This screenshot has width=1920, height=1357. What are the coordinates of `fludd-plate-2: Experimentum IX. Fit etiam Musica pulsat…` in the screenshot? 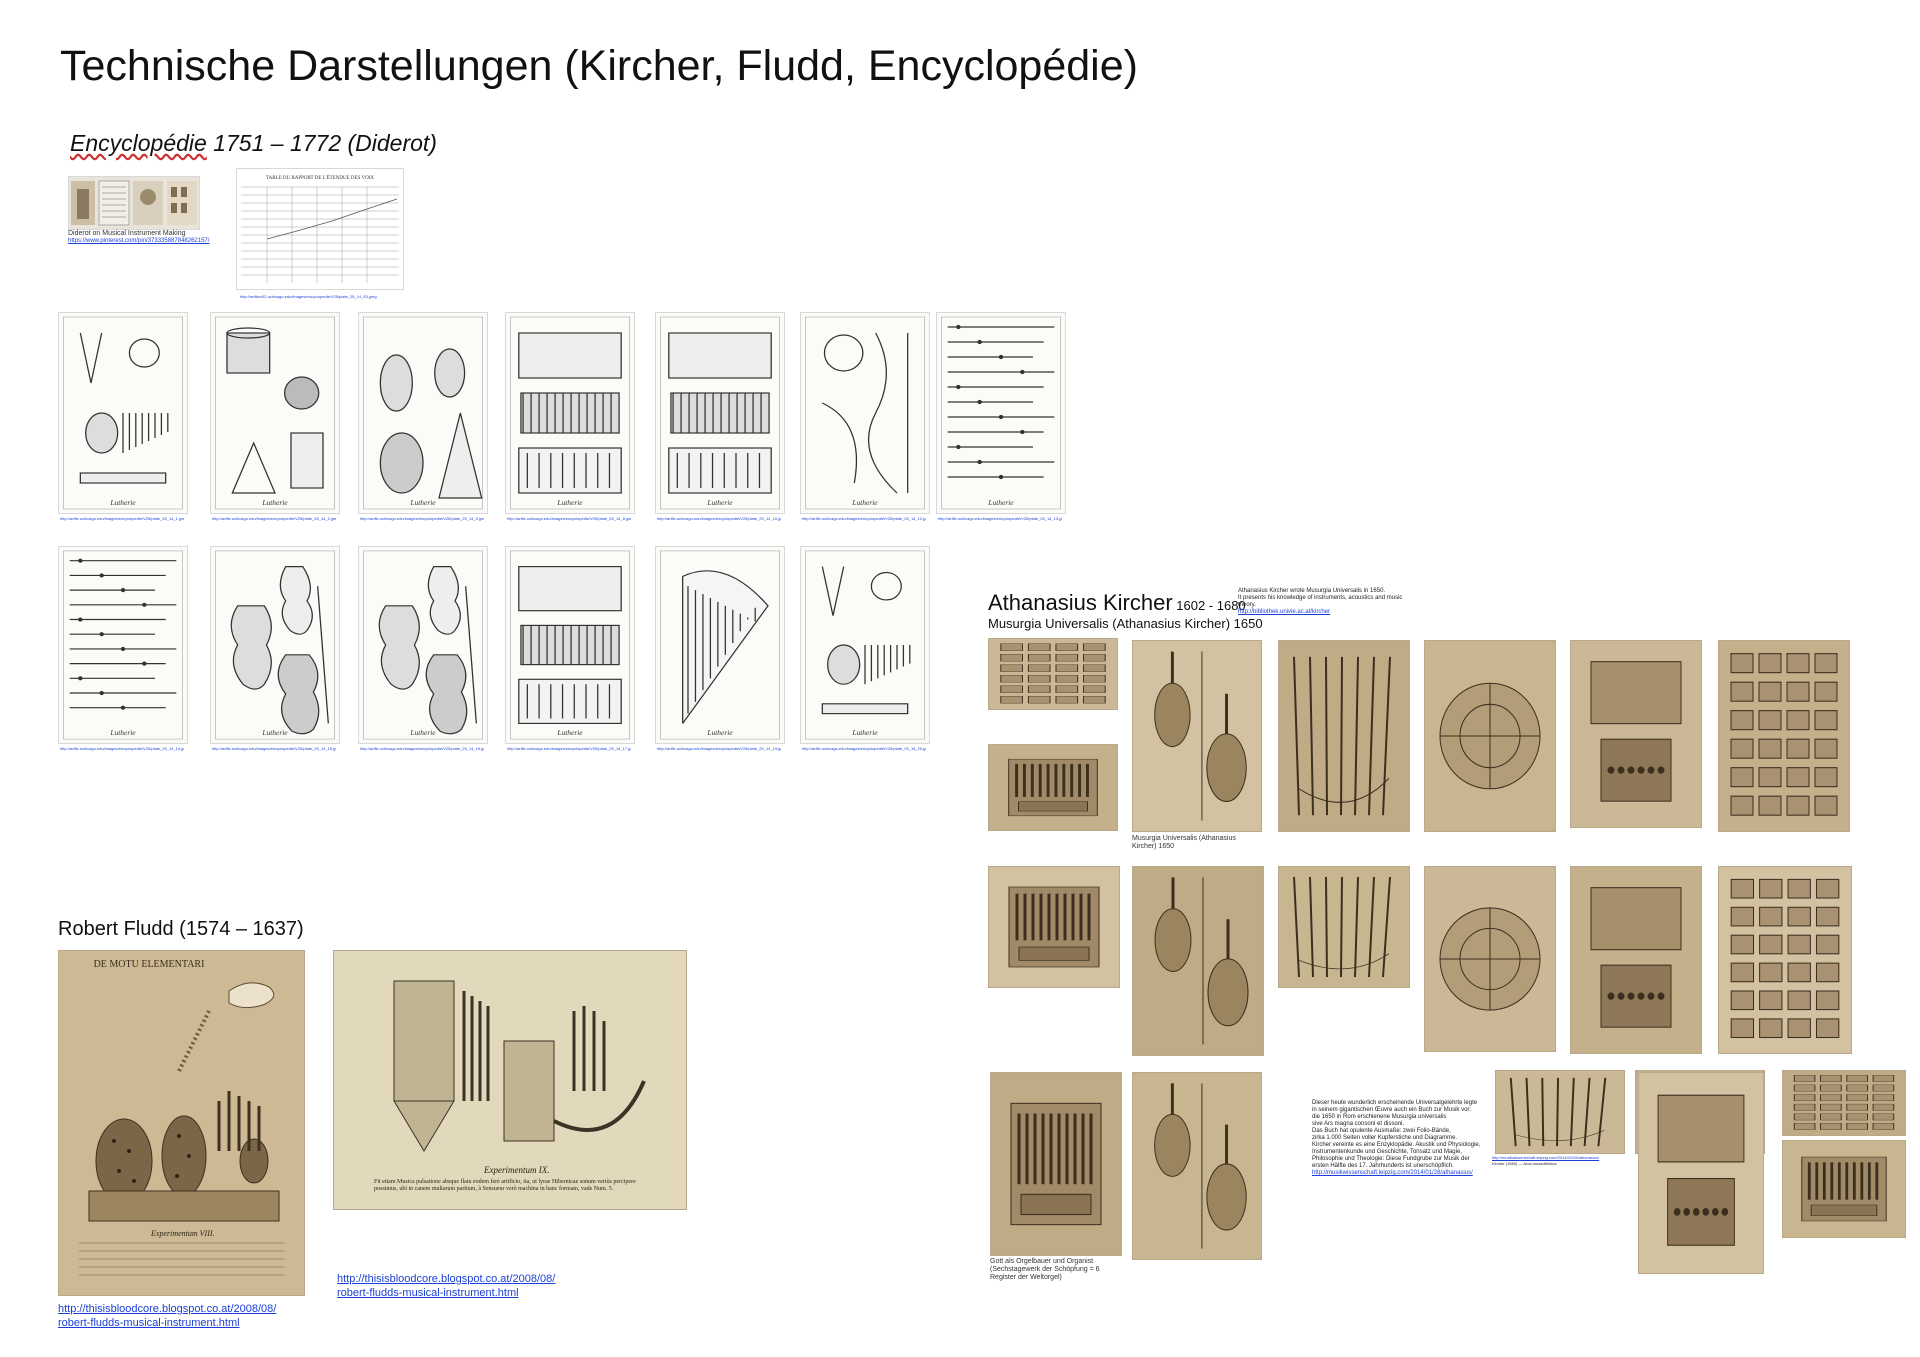 It's located at (510, 1080).